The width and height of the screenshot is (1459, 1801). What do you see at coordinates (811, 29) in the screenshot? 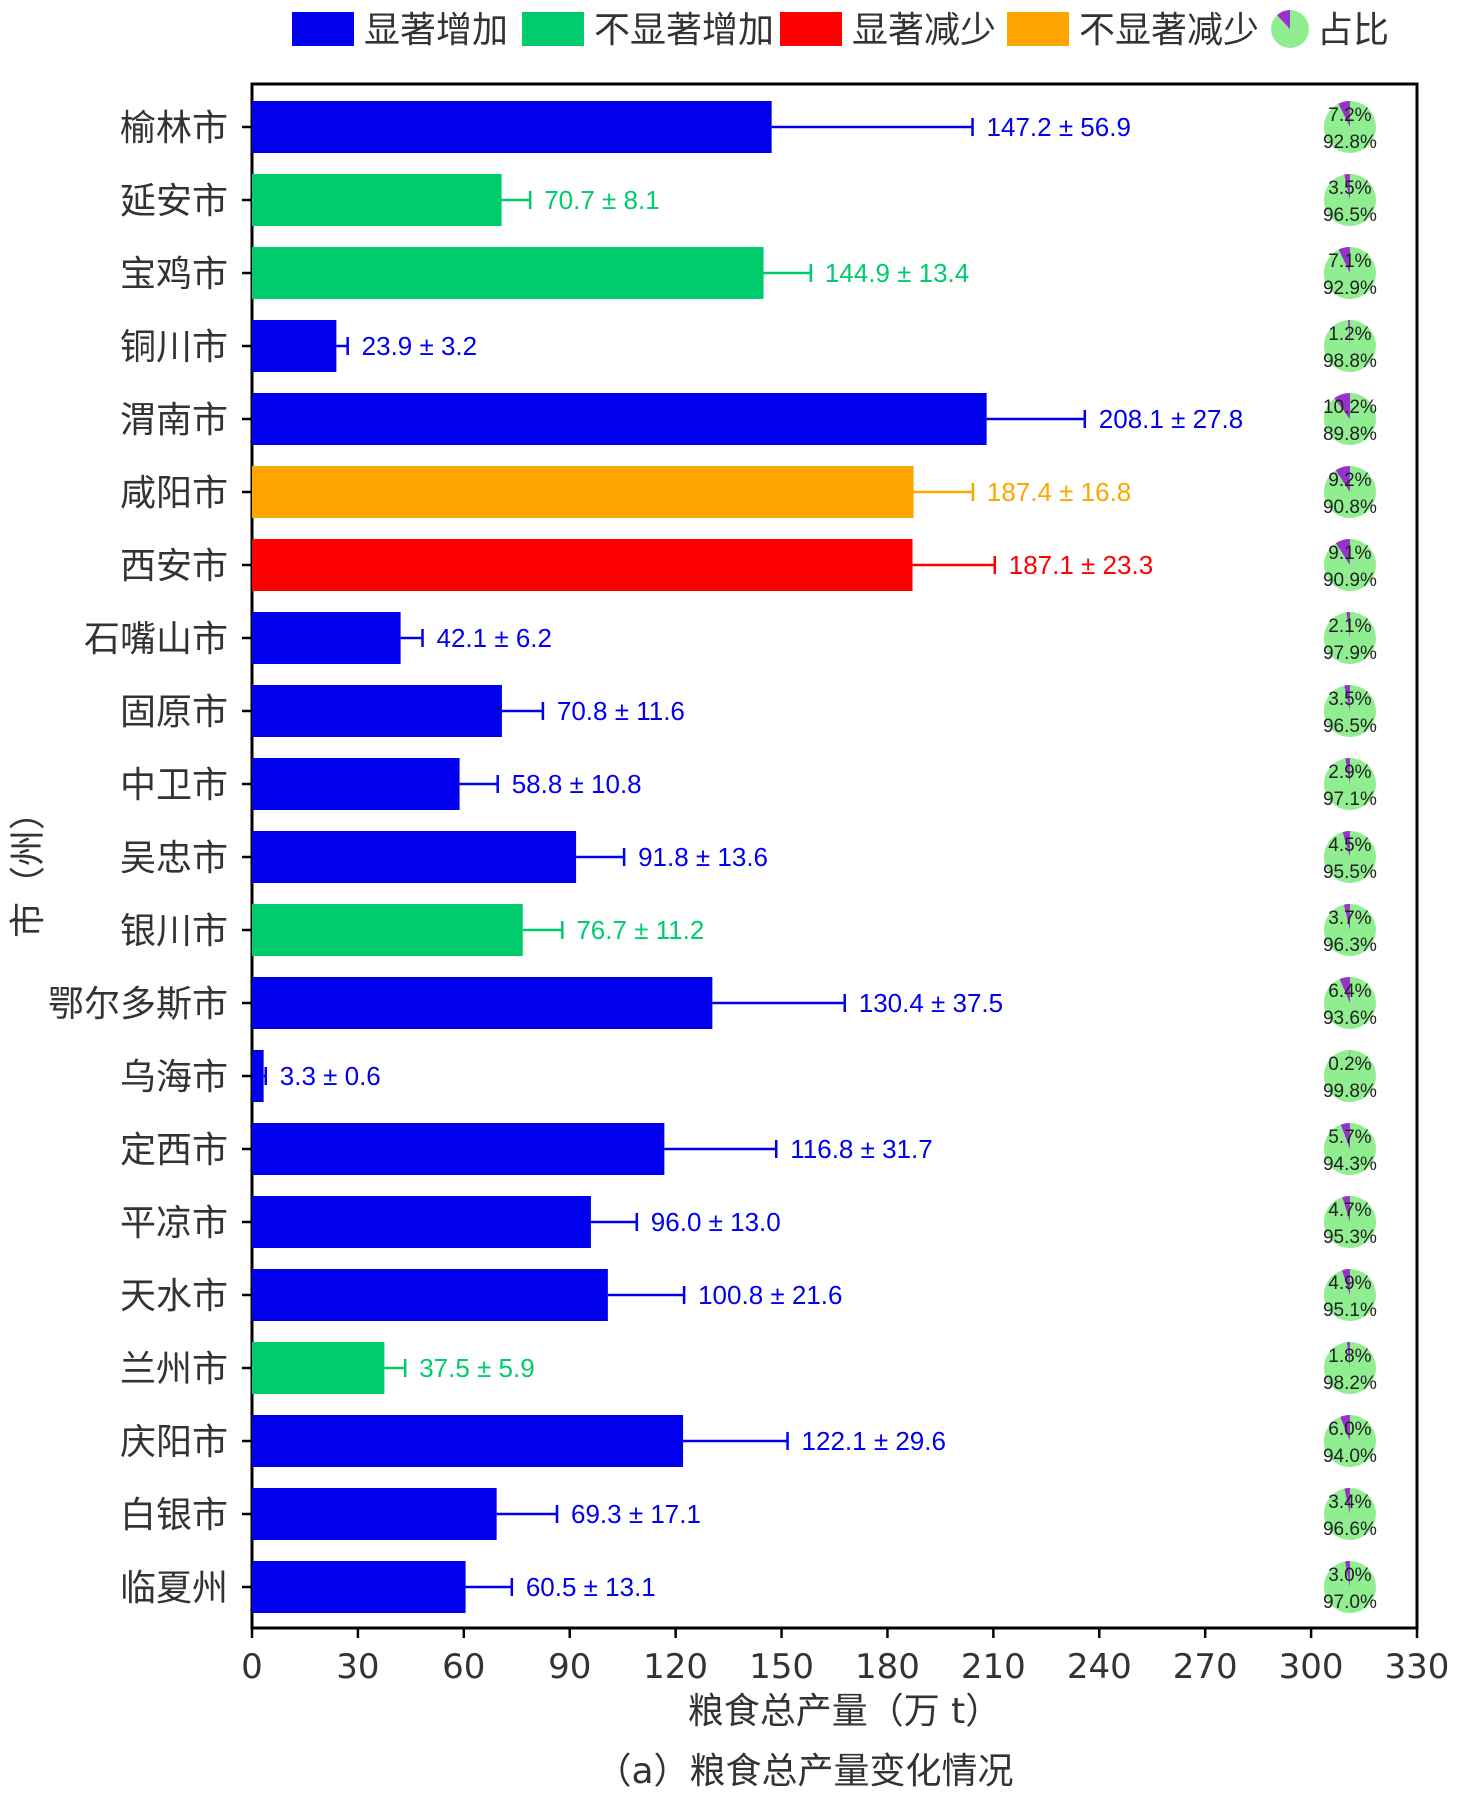
I see `legend-swatch-sig_dec` at bounding box center [811, 29].